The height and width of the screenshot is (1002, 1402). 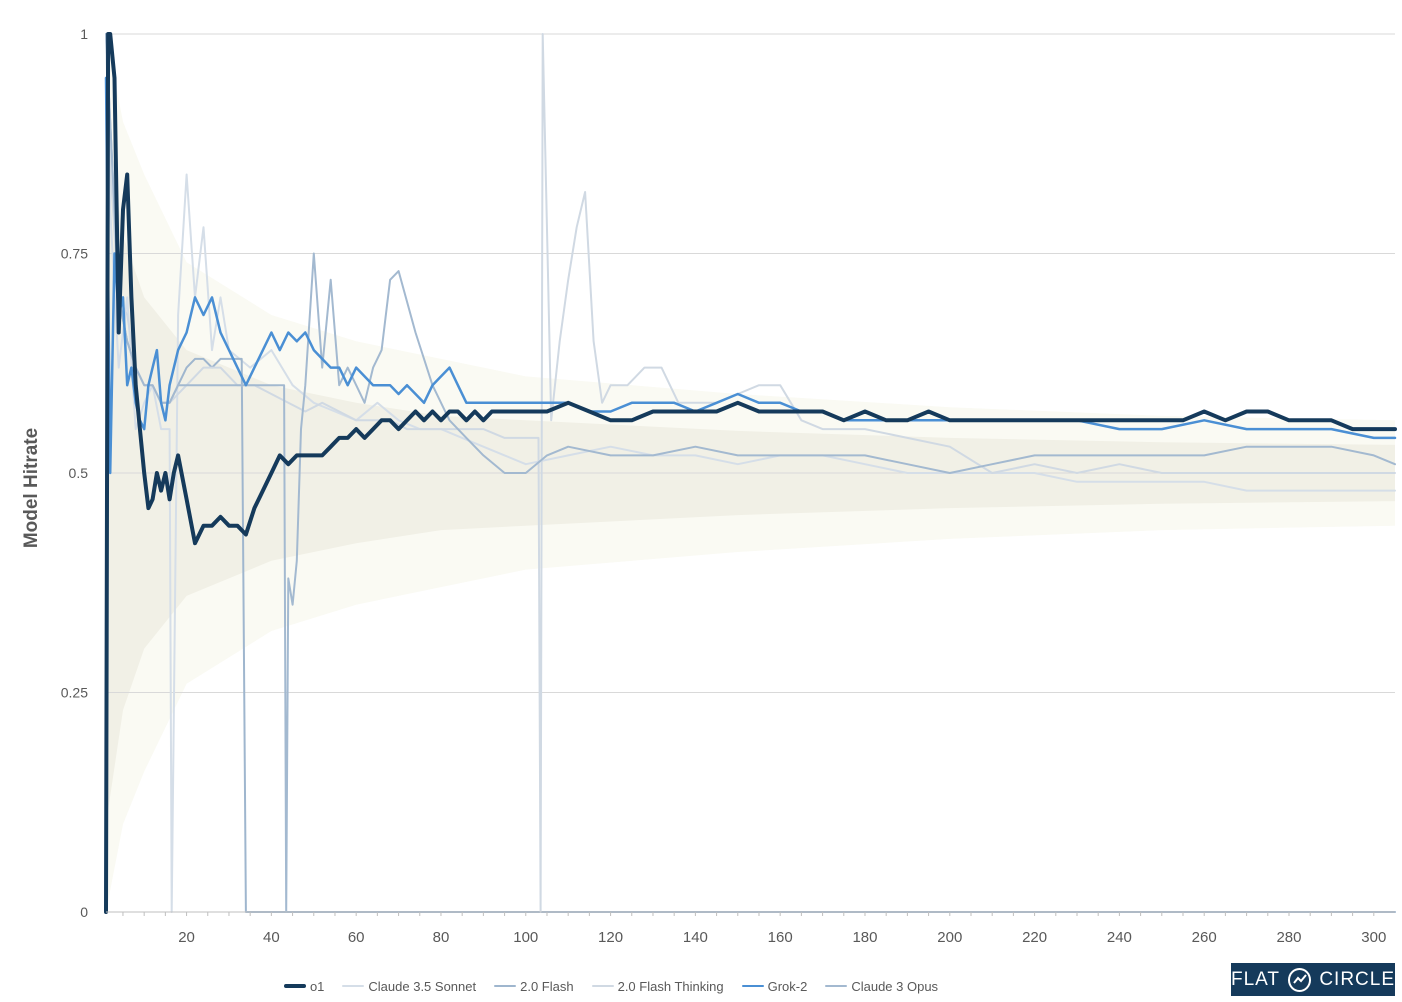 I want to click on legend-item: Claude 3 Opus, so click(x=881, y=986).